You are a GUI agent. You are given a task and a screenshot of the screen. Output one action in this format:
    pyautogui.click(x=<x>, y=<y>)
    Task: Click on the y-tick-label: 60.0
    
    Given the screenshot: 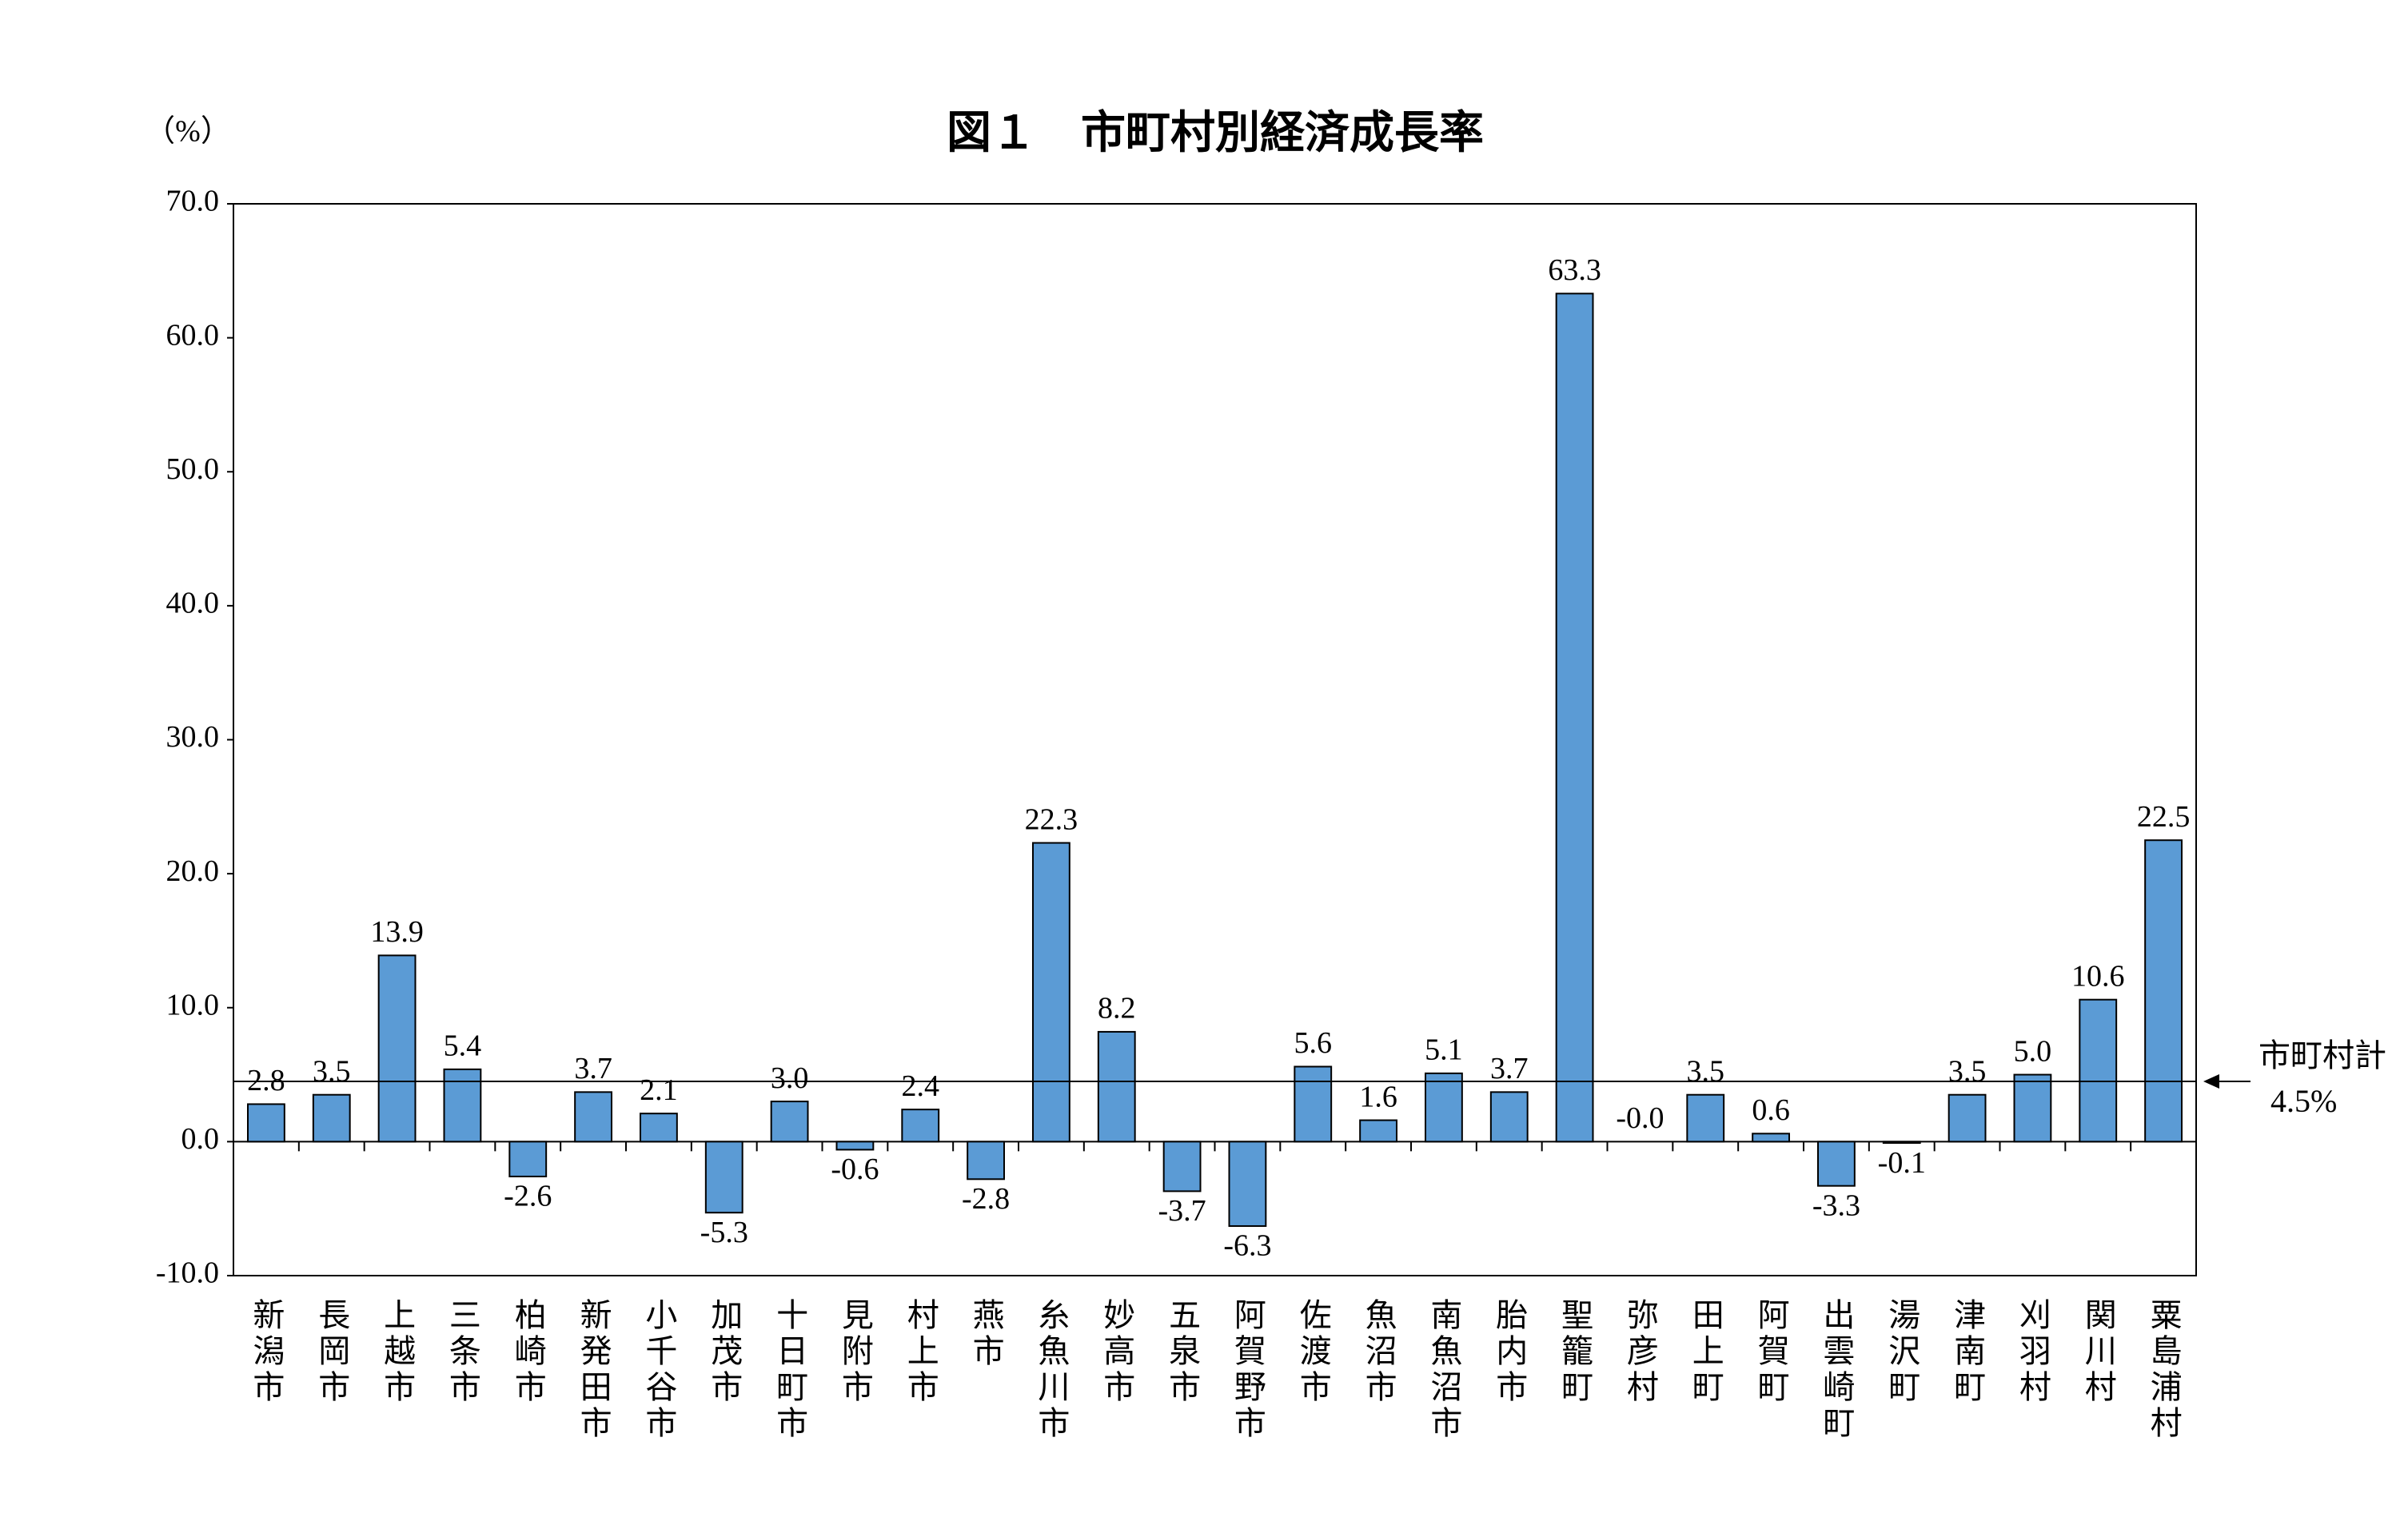 What is the action you would take?
    pyautogui.click(x=193, y=335)
    